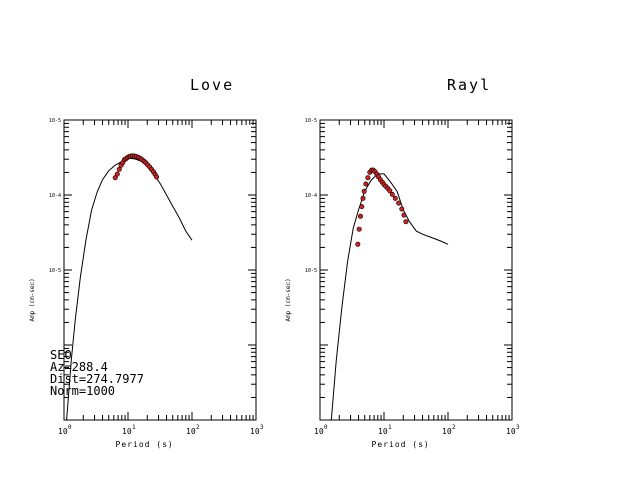 This screenshot has width=640, height=480. I want to click on love-y-axis-label: Amp (cm-sec), so click(32, 299).